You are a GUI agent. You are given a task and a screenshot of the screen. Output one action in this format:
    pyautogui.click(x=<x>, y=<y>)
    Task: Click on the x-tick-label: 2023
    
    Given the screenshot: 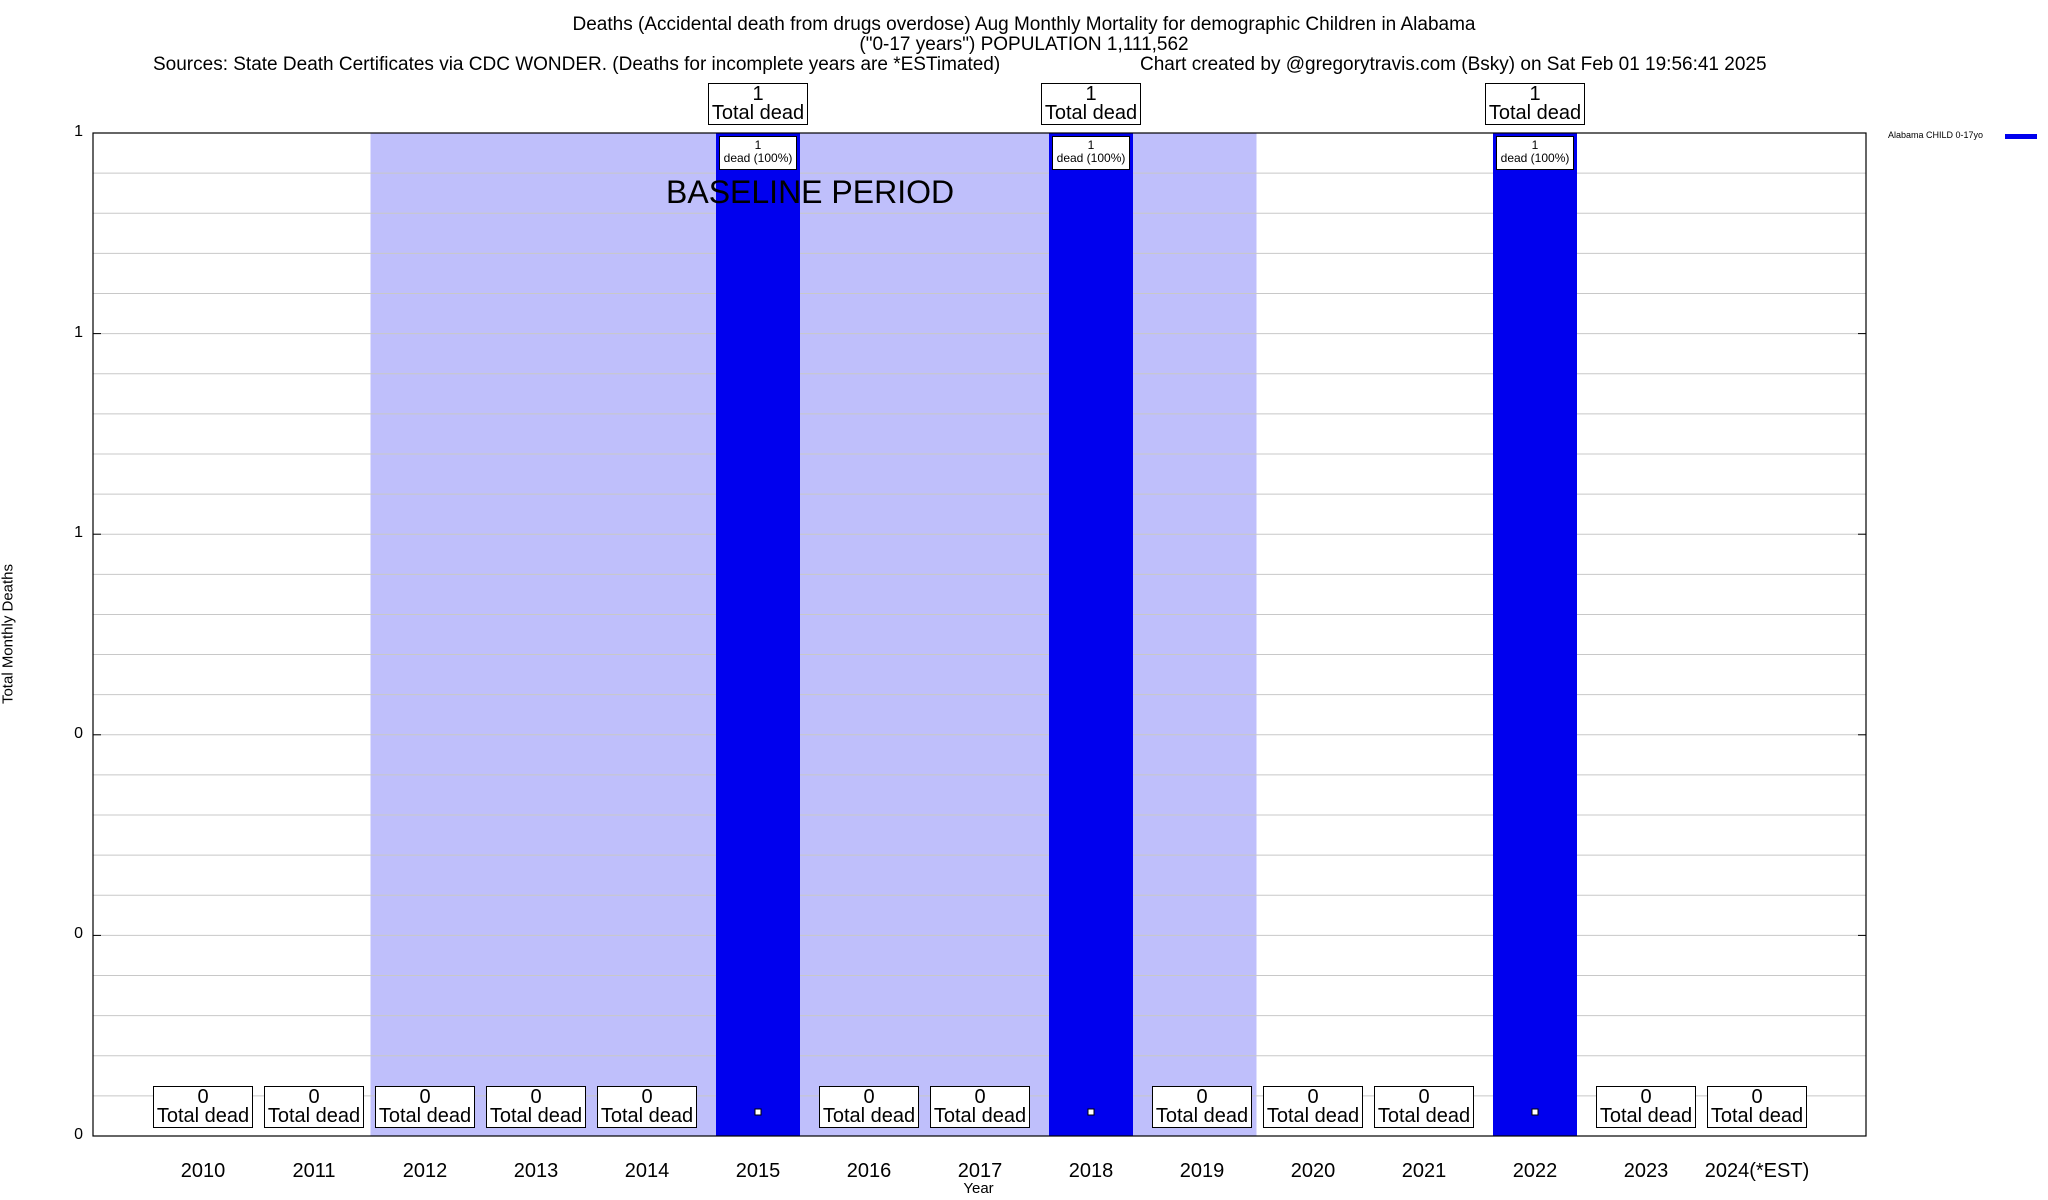 What is the action you would take?
    pyautogui.click(x=1646, y=1171)
    